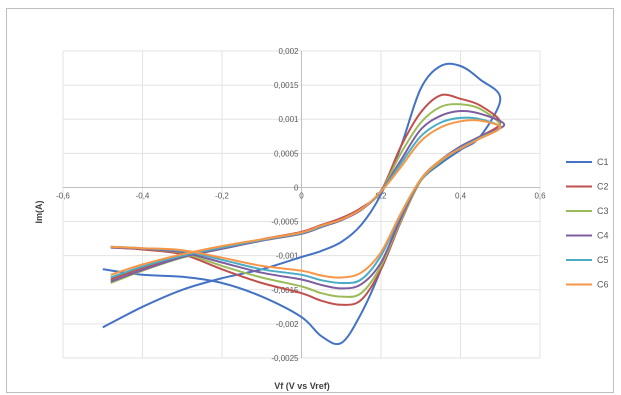 This screenshot has height=395, width=621. I want to click on x-tick-label: 0,6, so click(540, 195).